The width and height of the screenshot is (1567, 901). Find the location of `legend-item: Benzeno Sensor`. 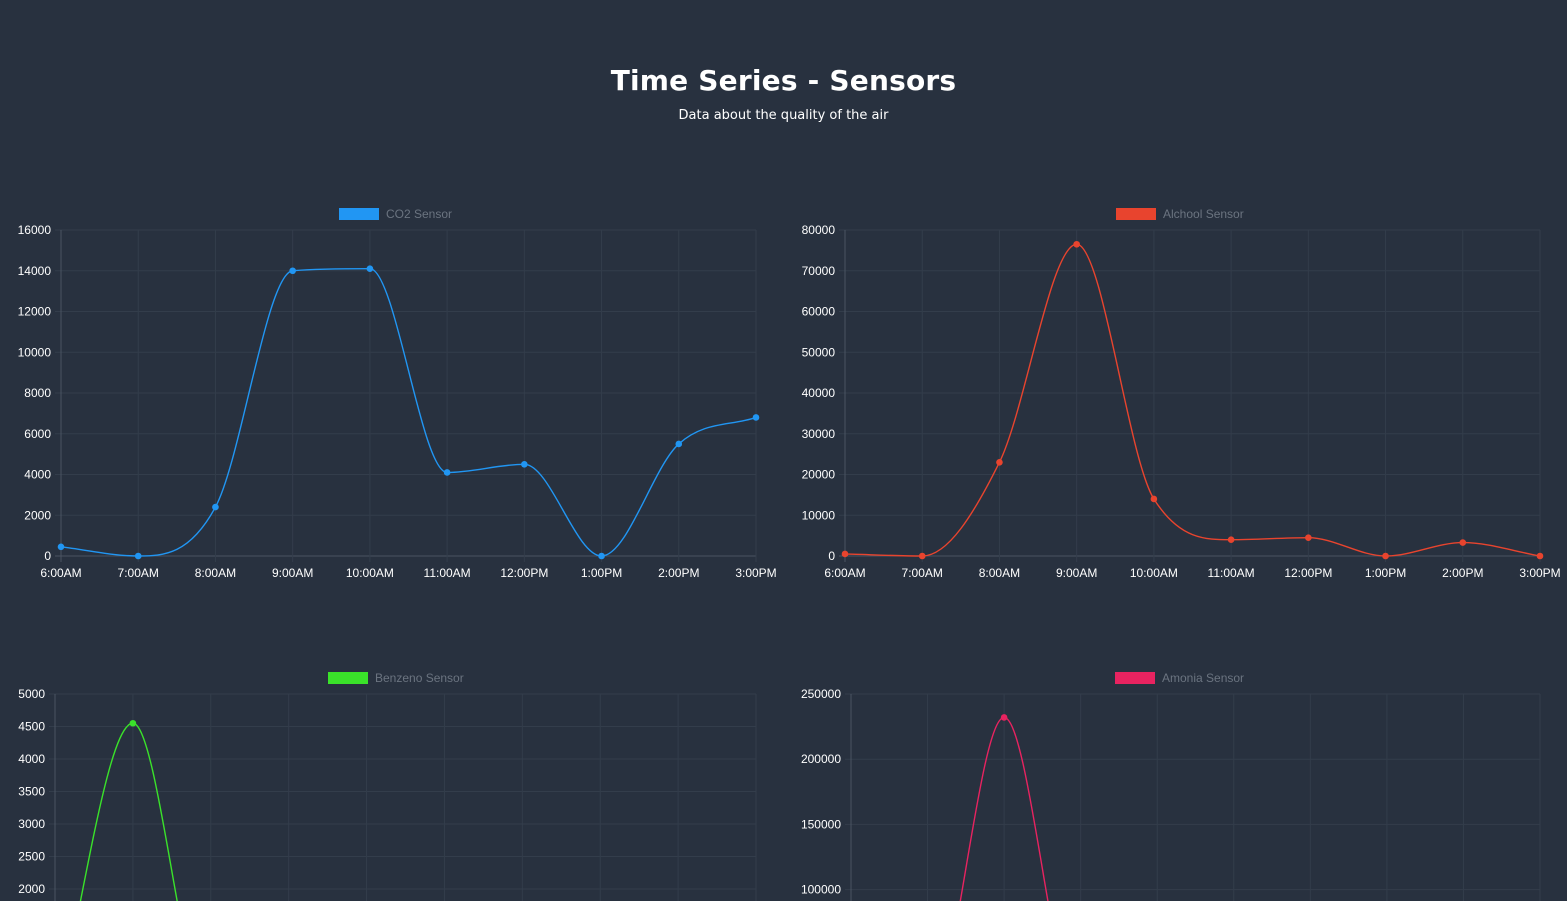

legend-item: Benzeno Sensor is located at coordinates (396, 678).